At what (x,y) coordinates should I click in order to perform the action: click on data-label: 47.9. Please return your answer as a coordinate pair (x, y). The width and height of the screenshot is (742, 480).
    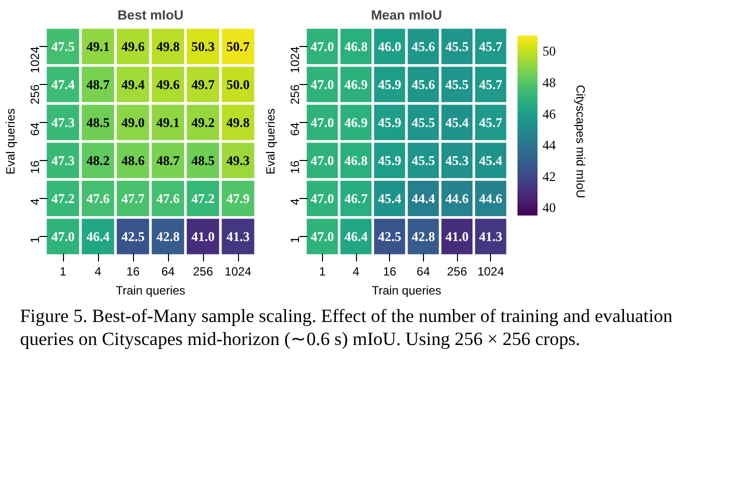
    Looking at the image, I should click on (238, 198).